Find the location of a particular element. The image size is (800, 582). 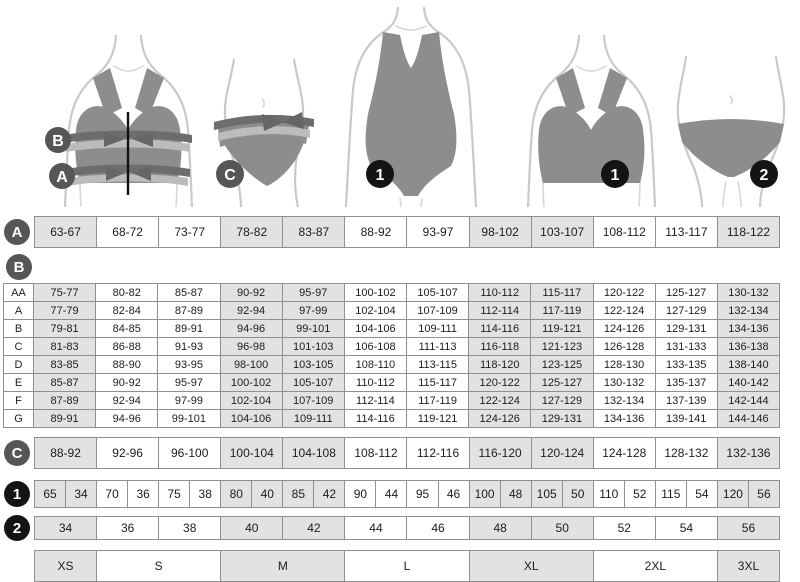

table-cell: 98-102 is located at coordinates (500, 232).